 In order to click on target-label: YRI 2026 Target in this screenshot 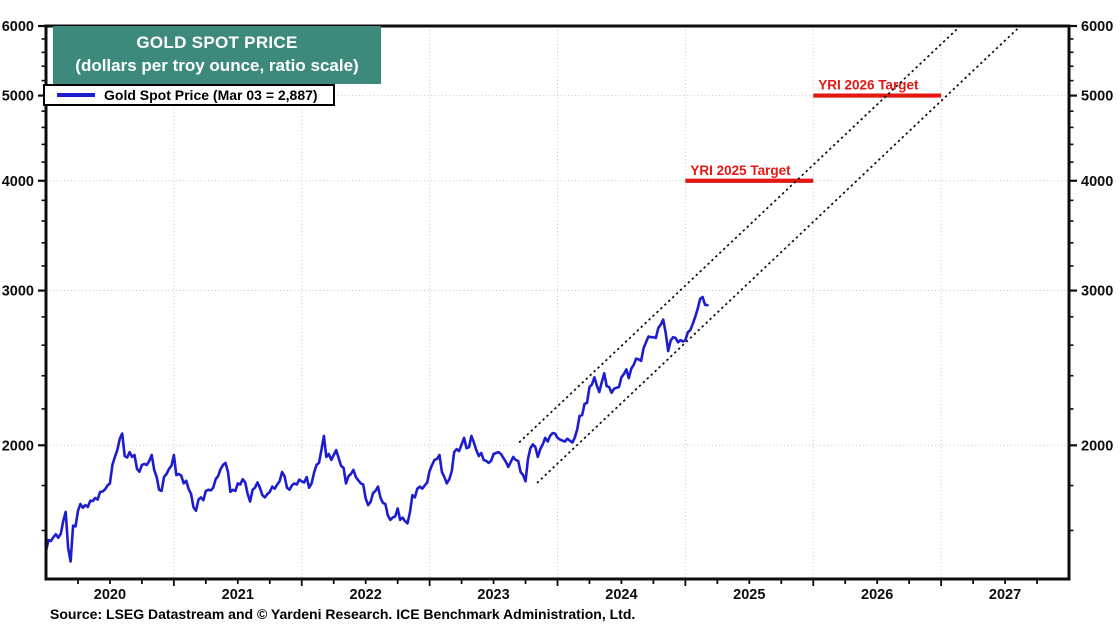, I will do `click(868, 85)`.